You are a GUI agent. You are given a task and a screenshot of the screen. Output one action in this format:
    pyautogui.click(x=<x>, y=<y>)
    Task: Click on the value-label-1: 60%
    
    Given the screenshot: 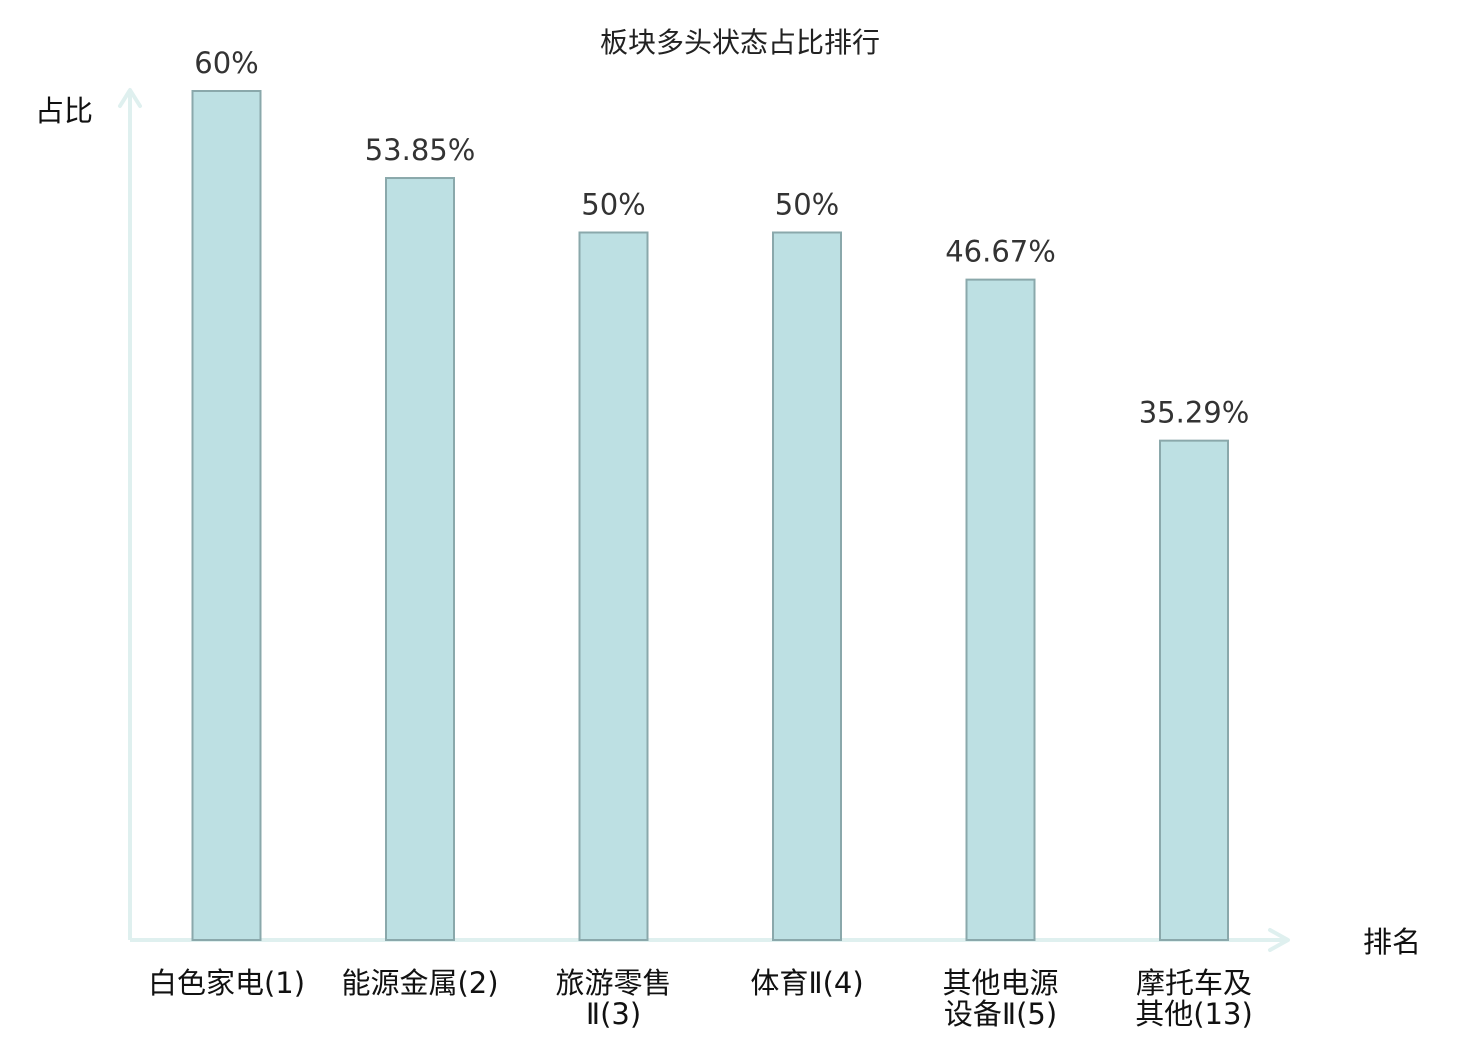 What is the action you would take?
    pyautogui.click(x=226, y=63)
    